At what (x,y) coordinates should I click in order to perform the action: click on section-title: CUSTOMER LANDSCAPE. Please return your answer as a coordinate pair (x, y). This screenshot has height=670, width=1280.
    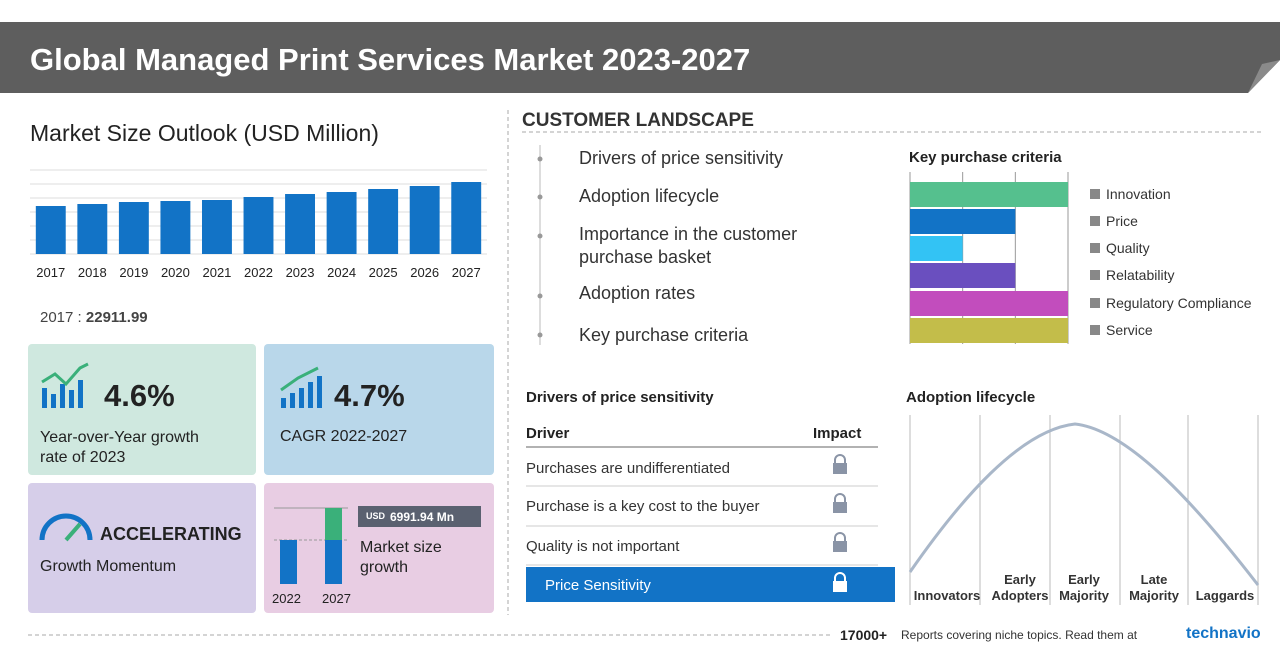
    Looking at the image, I should click on (638, 120).